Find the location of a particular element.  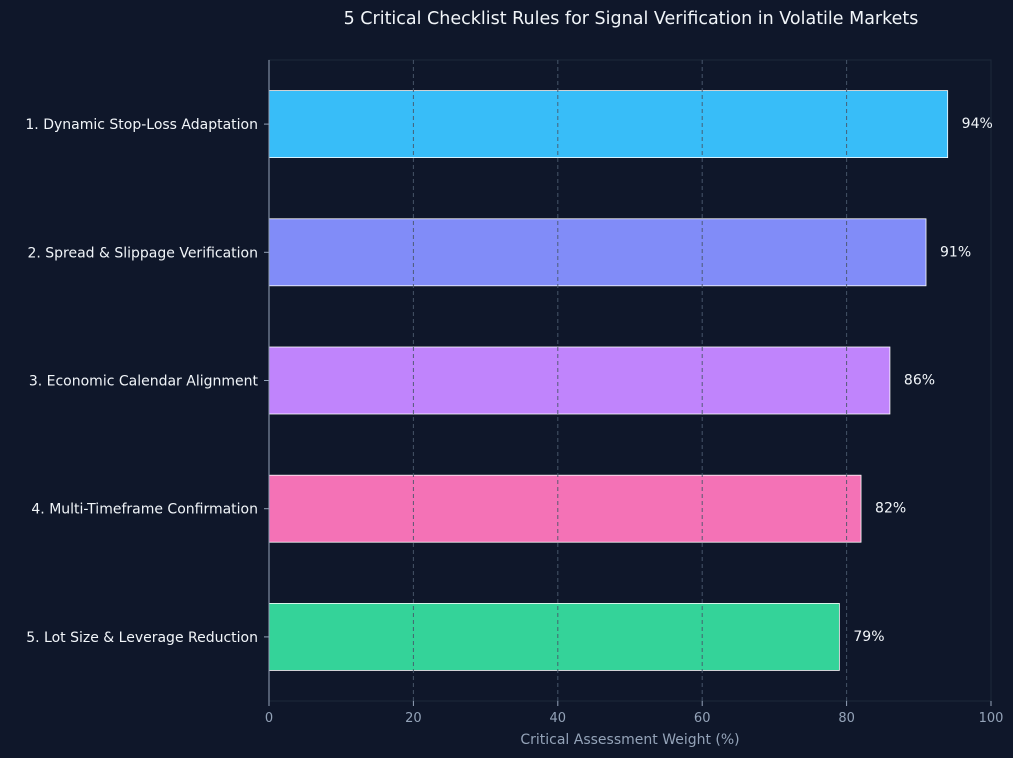

value-label: 94% is located at coordinates (977, 124).